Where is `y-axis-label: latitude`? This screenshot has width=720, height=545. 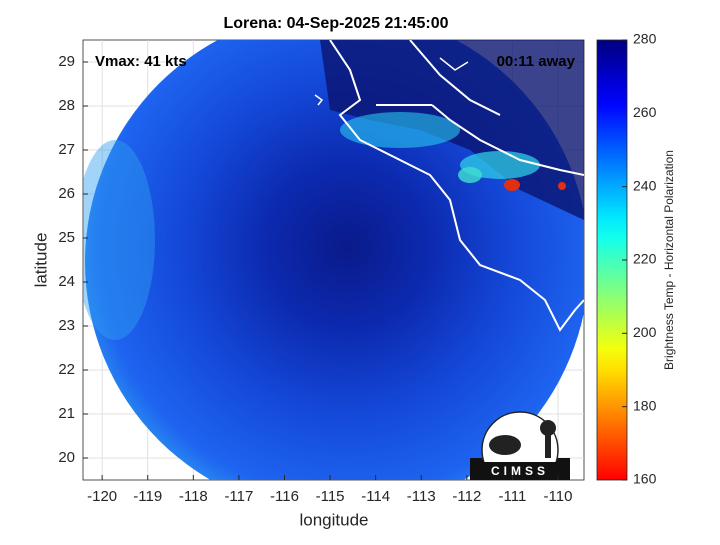 y-axis-label: latitude is located at coordinates (40, 260).